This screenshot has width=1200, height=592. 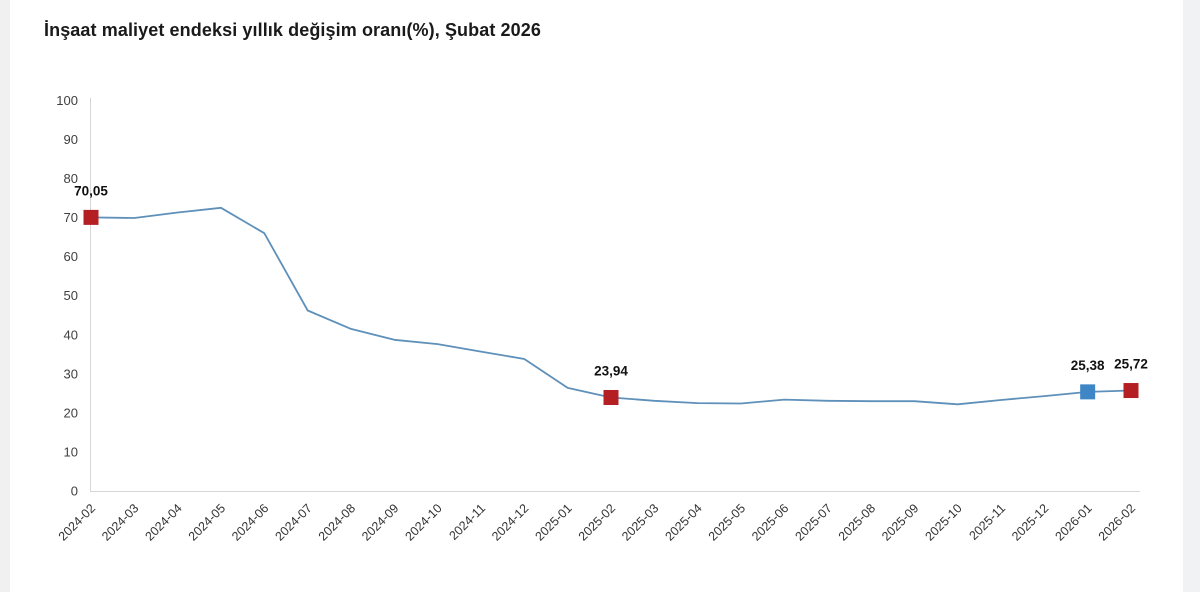 What do you see at coordinates (71, 451) in the screenshot?
I see `y-tick-label: 10` at bounding box center [71, 451].